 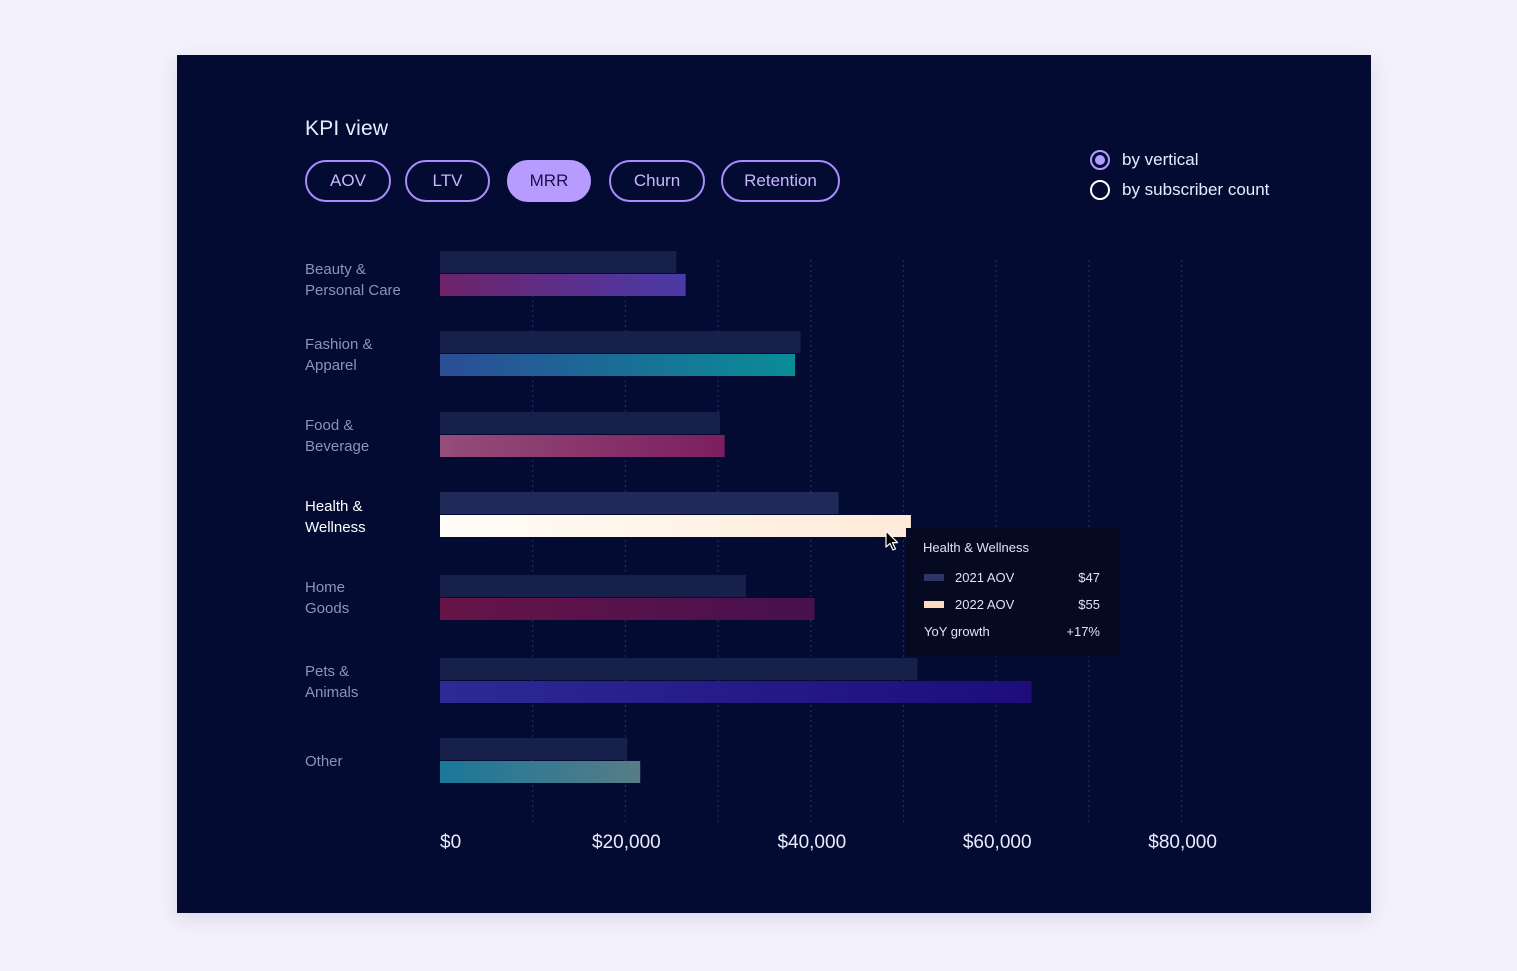 I want to click on tooltip-row-2021: 2021 AOV $47, so click(x=1012, y=577).